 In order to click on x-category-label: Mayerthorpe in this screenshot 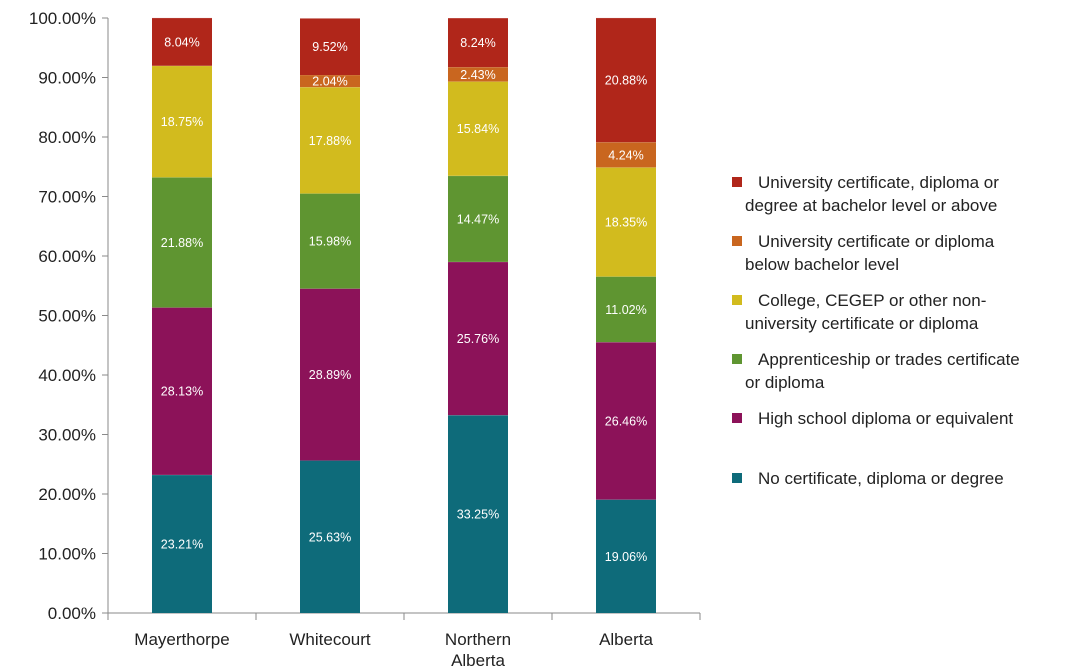, I will do `click(181, 639)`.